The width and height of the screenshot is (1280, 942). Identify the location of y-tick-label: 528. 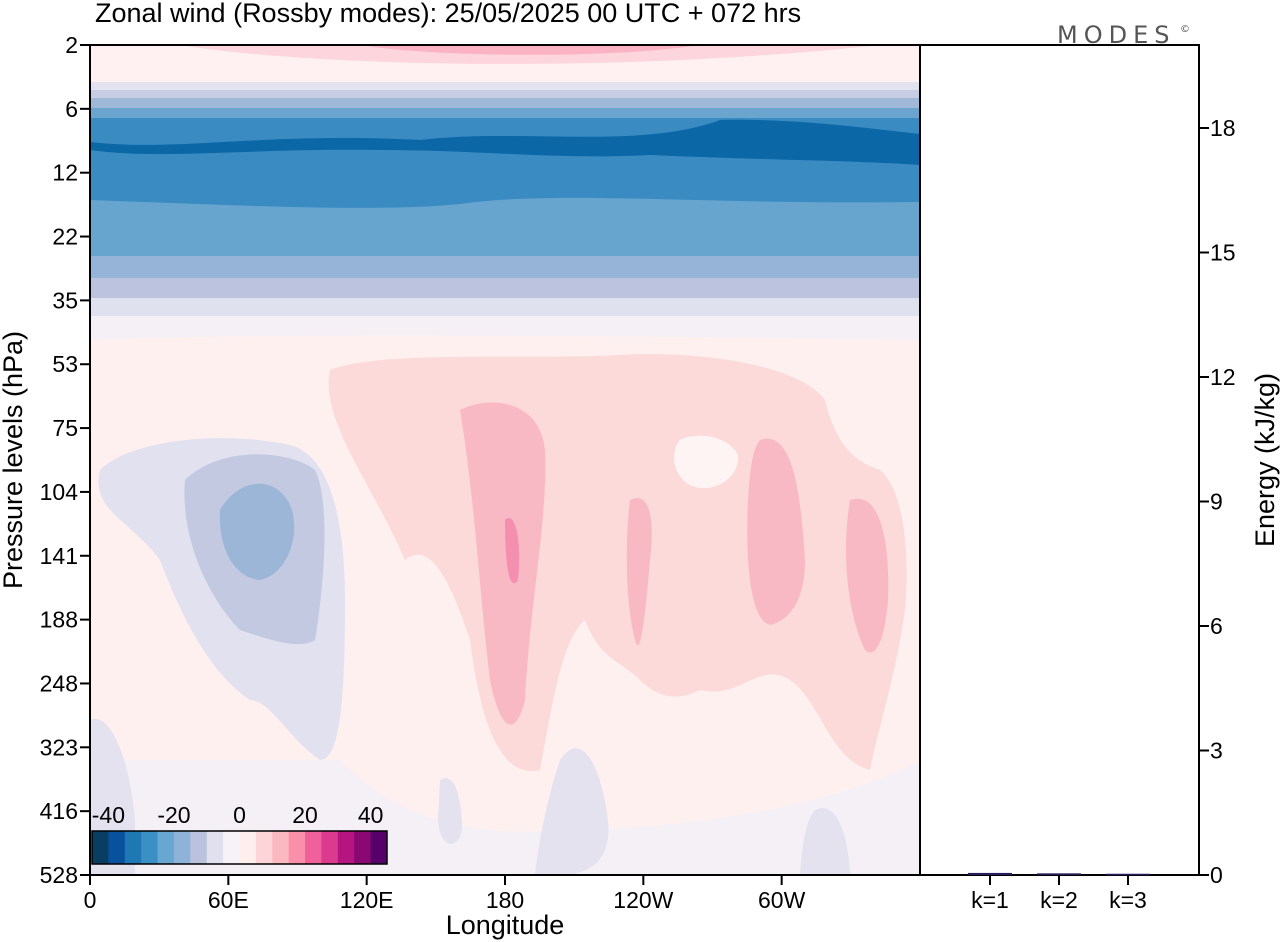
(59, 875).